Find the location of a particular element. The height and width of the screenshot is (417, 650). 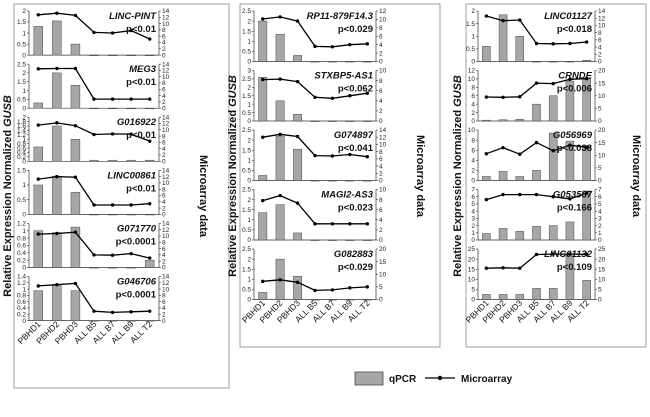

left-tick-label: 0.8 is located at coordinates (21, 296).